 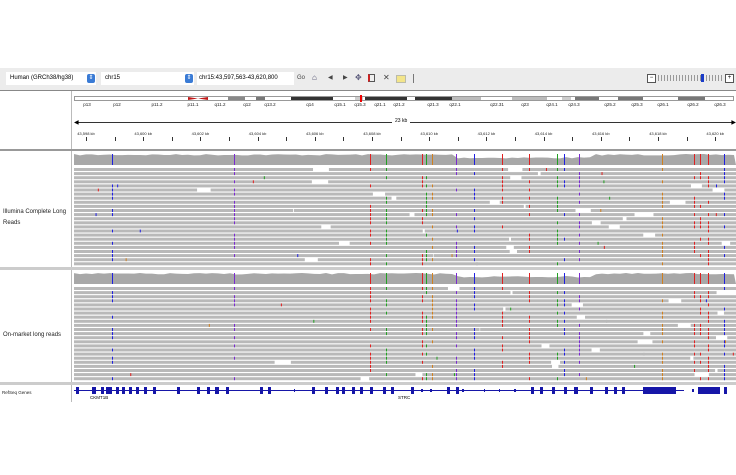 What do you see at coordinates (330, 78) in the screenshot?
I see `back-icon: ◀` at bounding box center [330, 78].